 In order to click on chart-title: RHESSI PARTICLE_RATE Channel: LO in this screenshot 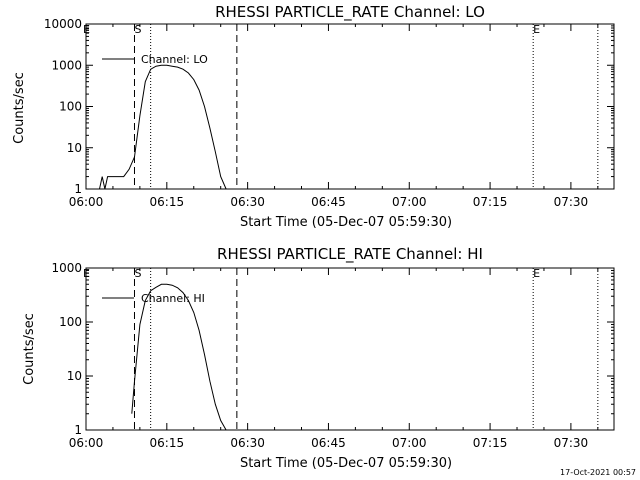, I will do `click(350, 12)`.